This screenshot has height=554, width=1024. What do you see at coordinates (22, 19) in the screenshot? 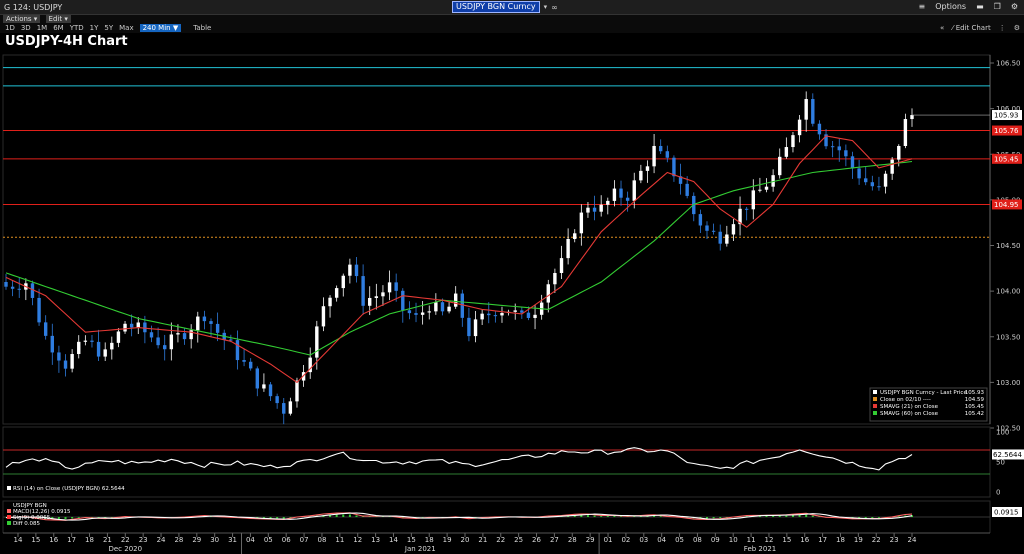
I see `actions-menu: Actions ▾` at bounding box center [22, 19].